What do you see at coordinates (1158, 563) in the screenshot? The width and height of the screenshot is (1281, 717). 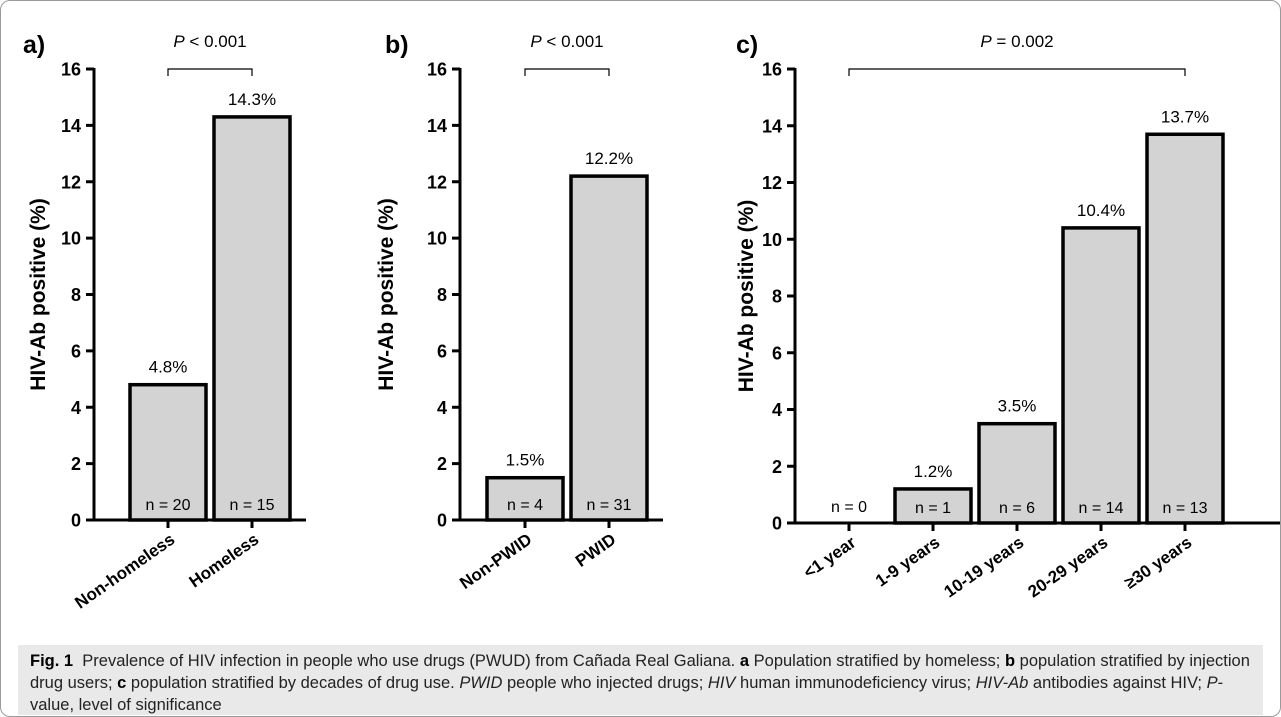 I see `x-category-label: ≥30 years` at bounding box center [1158, 563].